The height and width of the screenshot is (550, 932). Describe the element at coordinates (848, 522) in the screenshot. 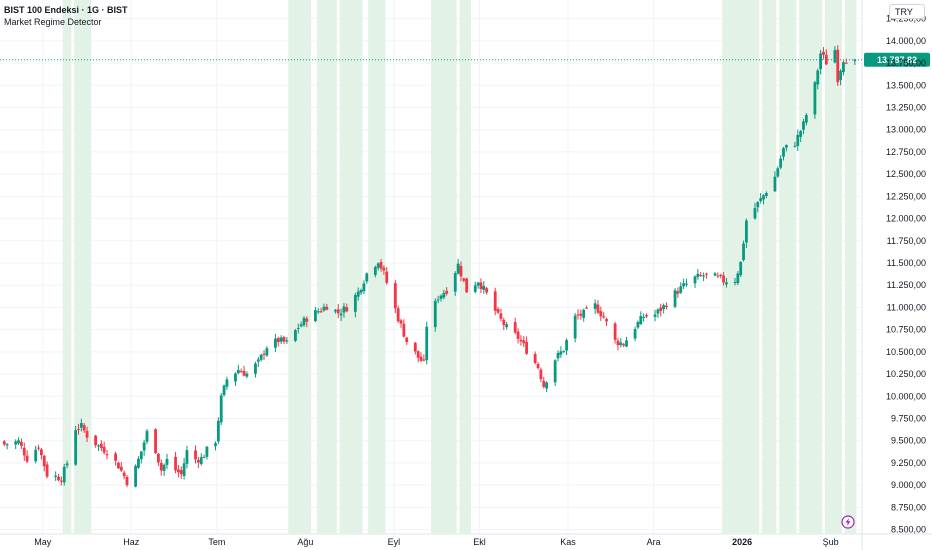

I see `lightning-icon` at that location.